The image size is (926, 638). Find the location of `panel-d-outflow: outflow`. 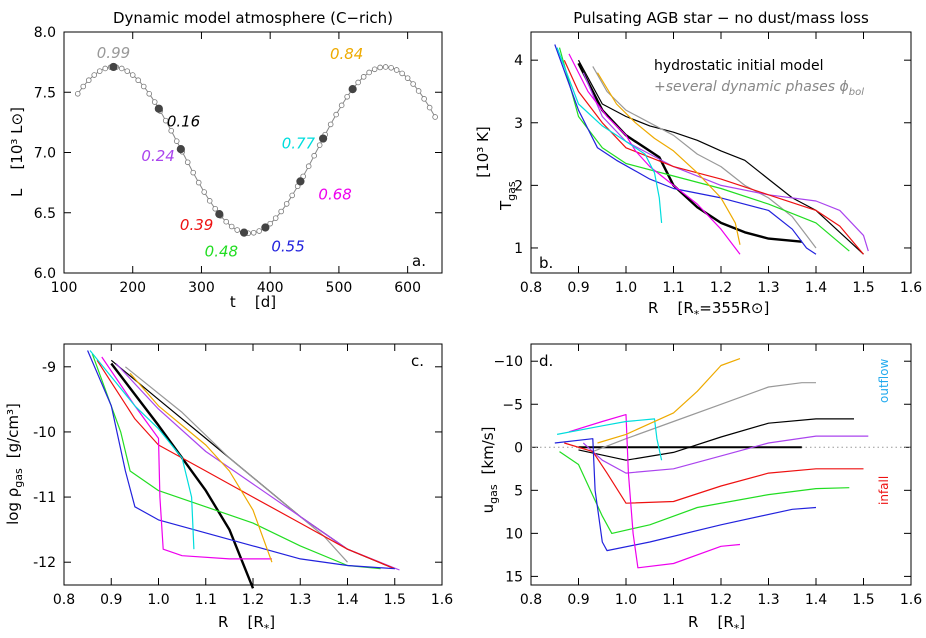

panel-d-outflow: outflow is located at coordinates (884, 380).